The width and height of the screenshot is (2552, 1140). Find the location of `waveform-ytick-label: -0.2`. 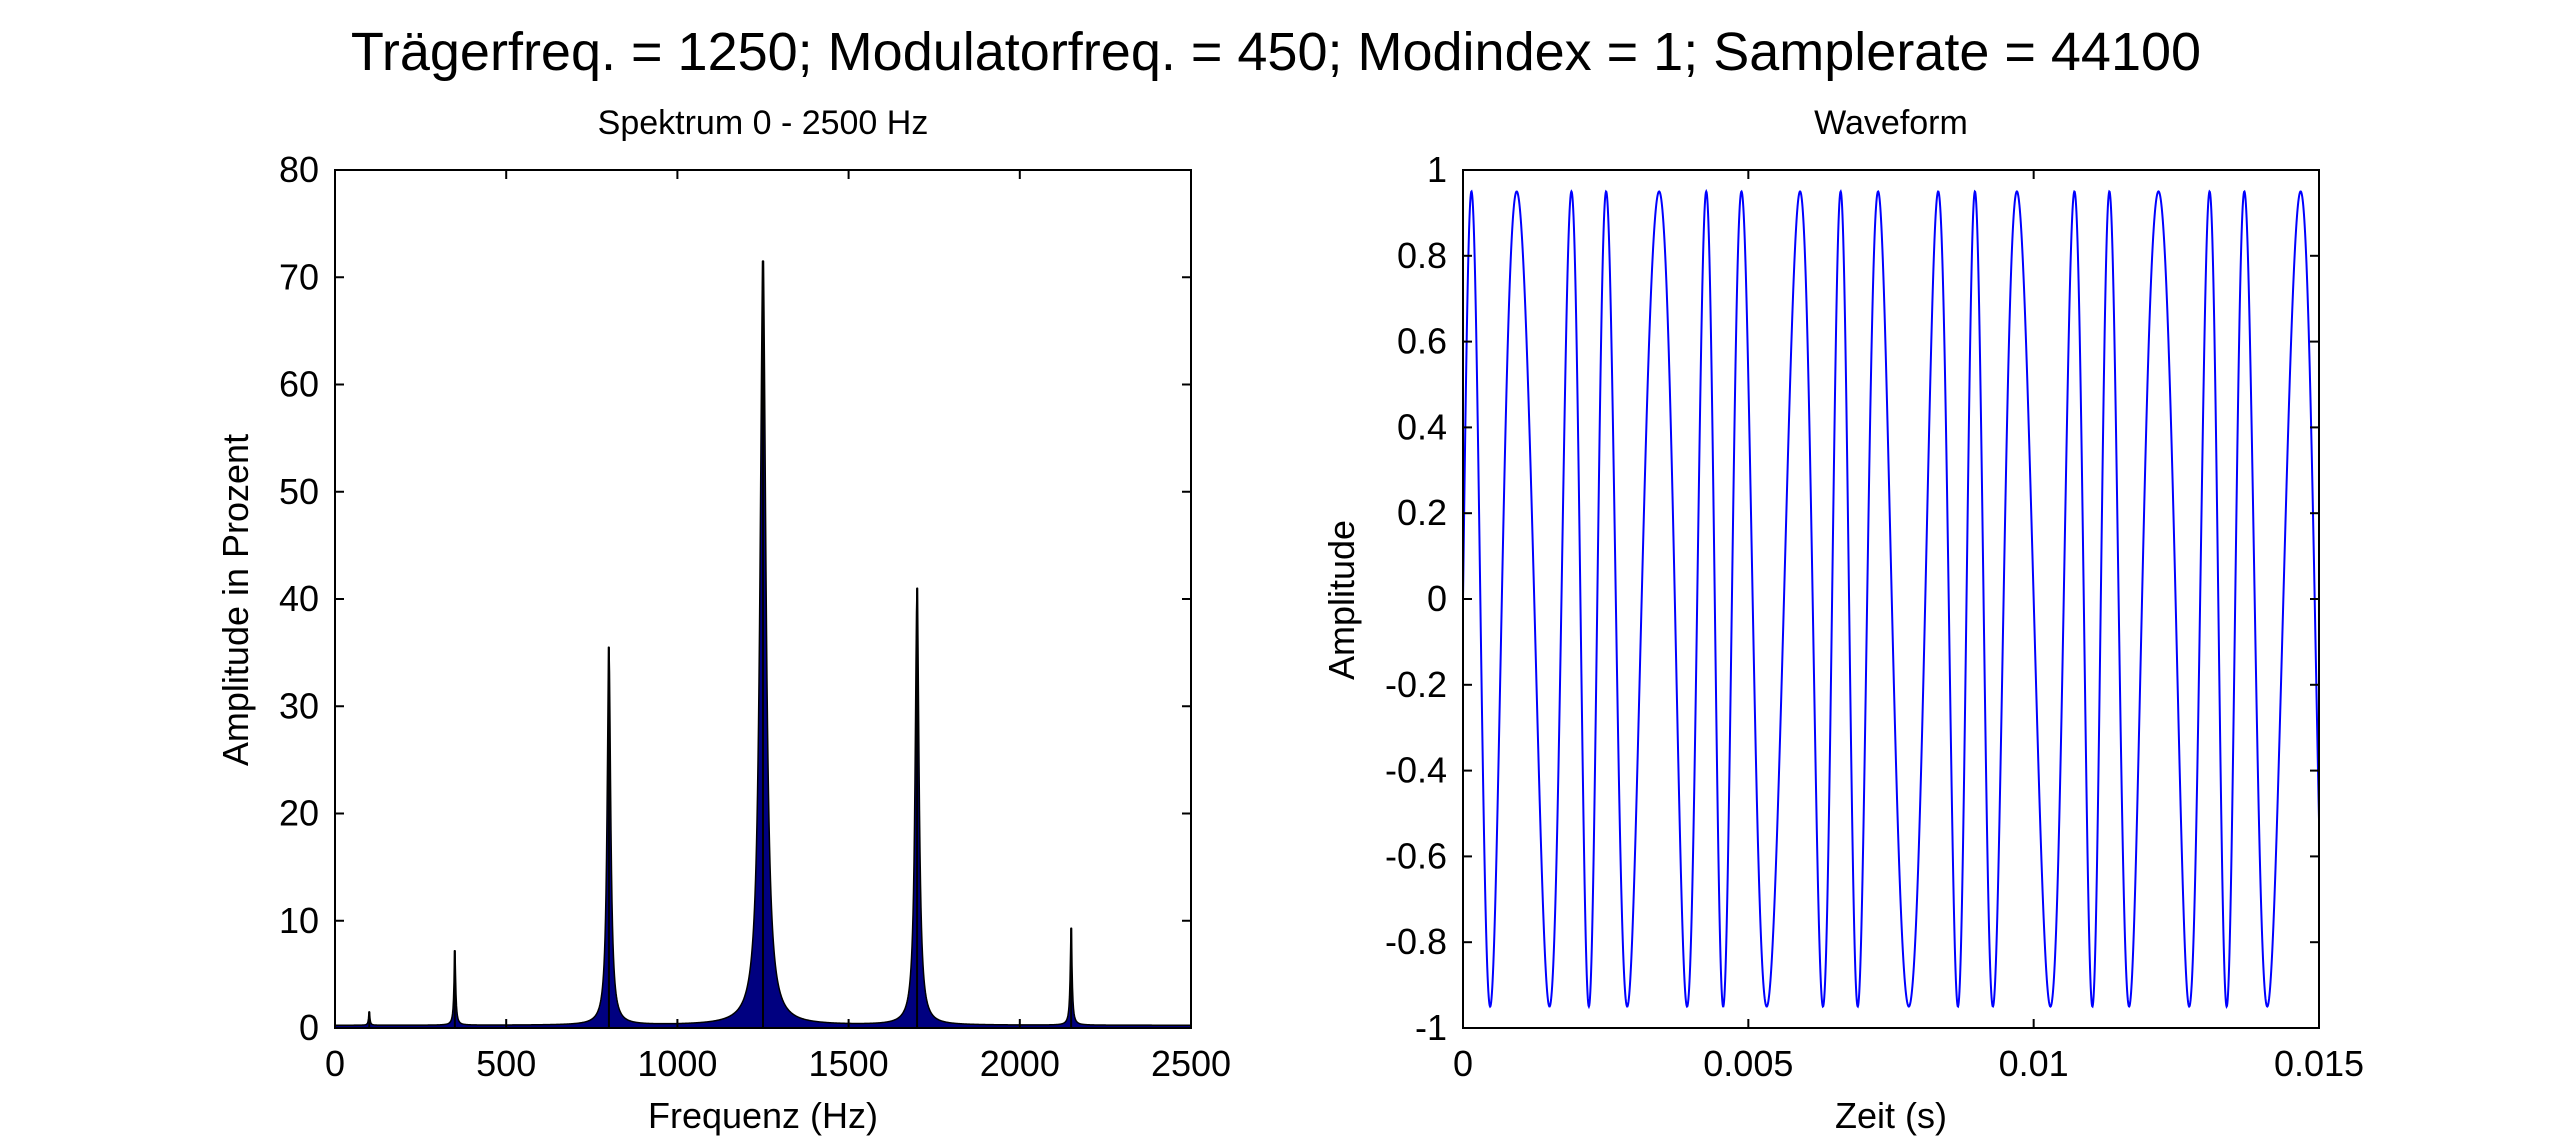

waveform-ytick-label: -0.2 is located at coordinates (1416, 684).